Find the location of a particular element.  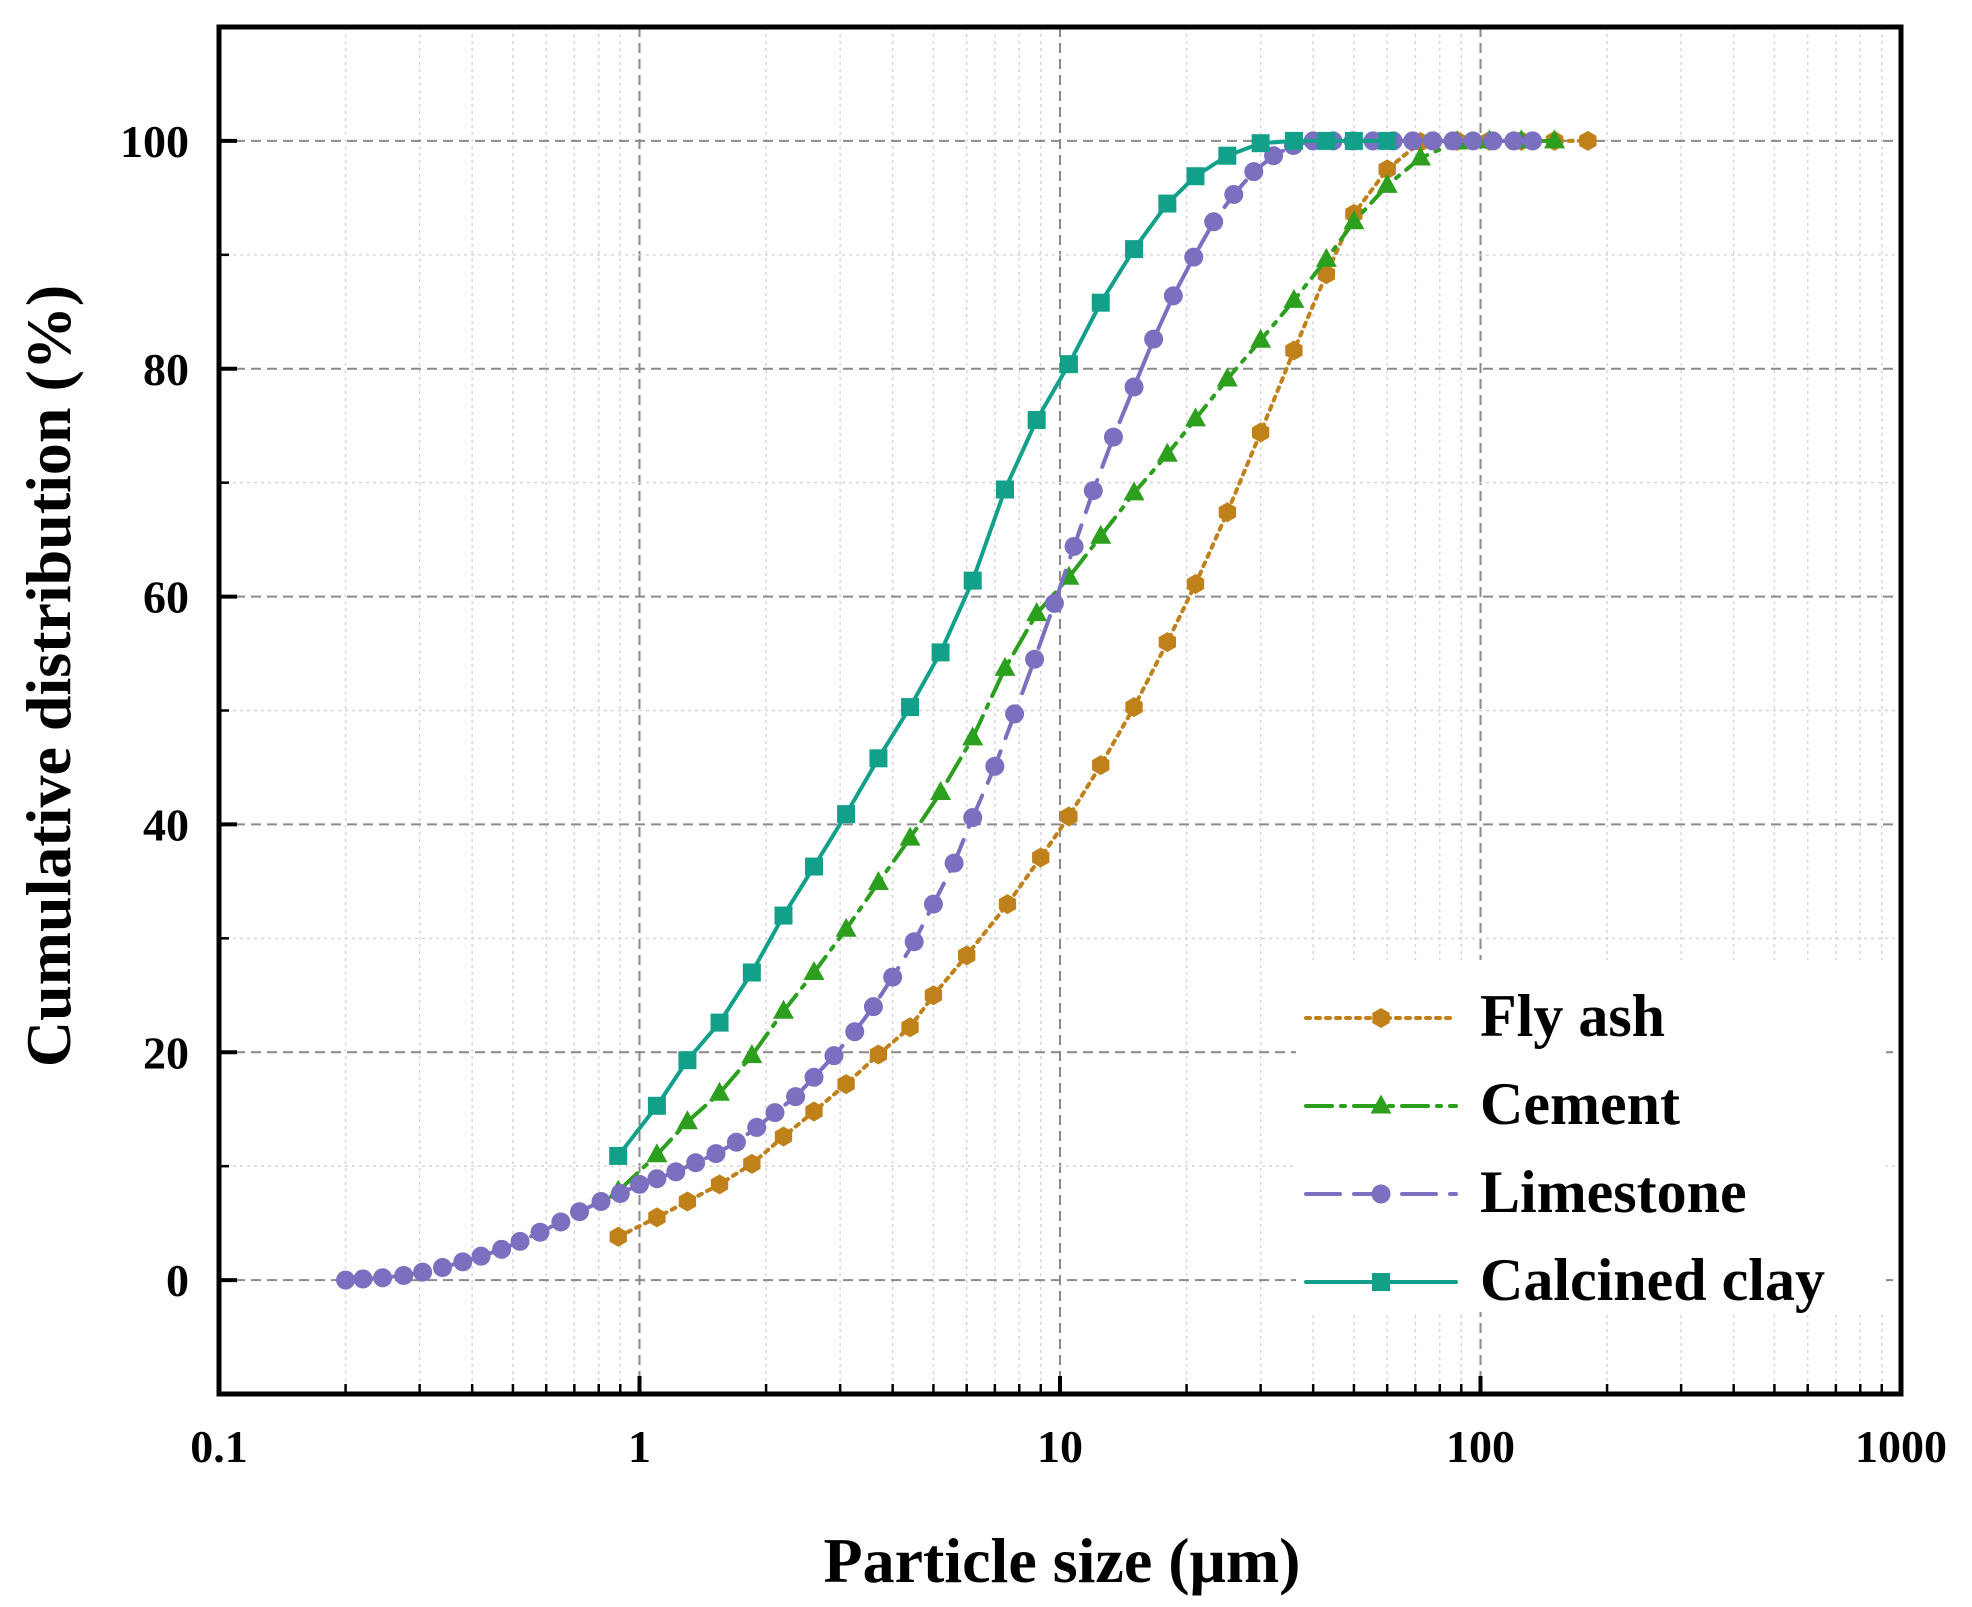

legend-label-cement: Cement is located at coordinates (1580, 1104).